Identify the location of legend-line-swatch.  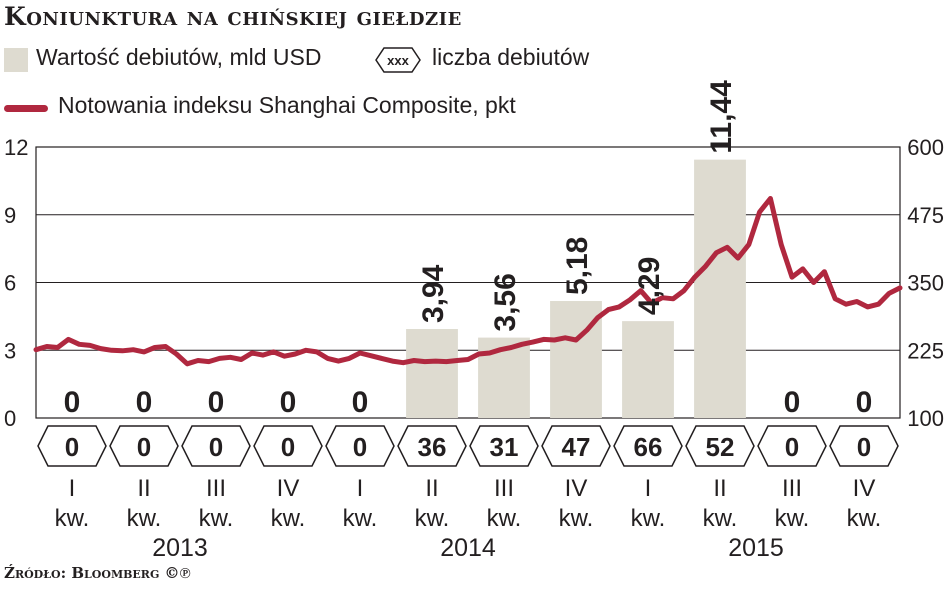
(26, 108).